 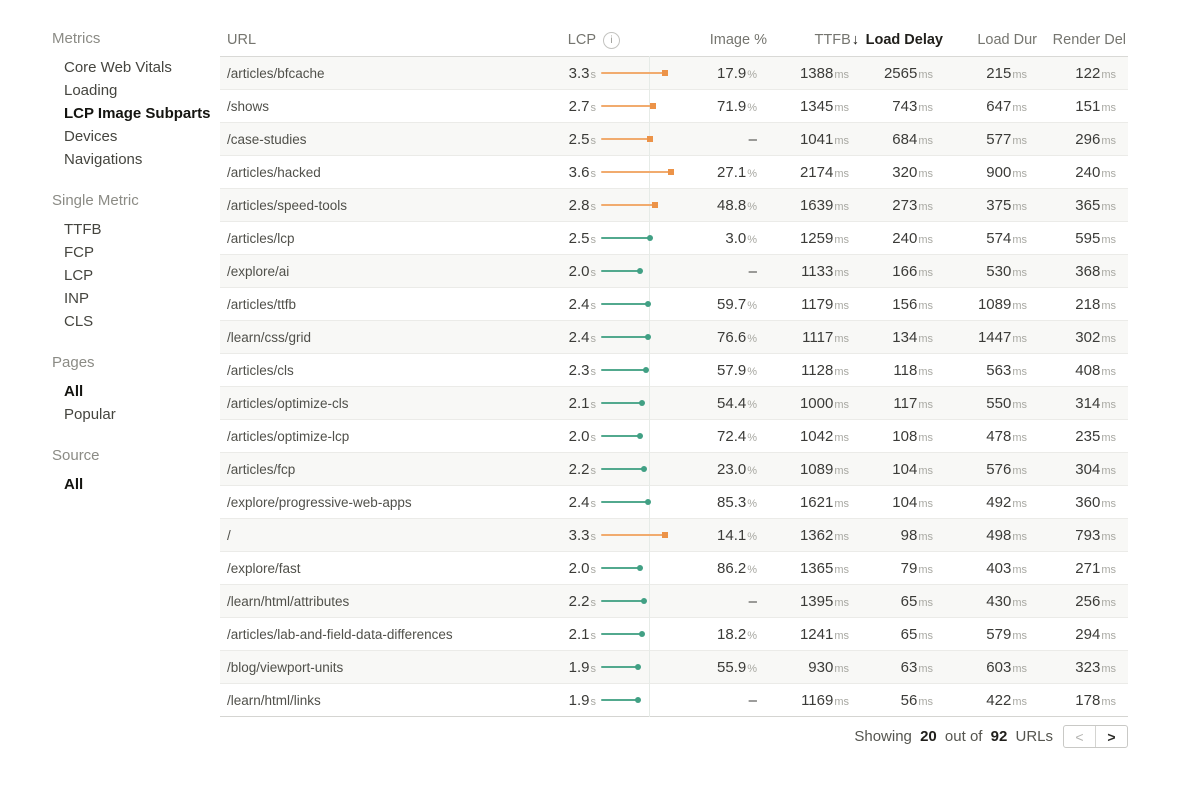 What do you see at coordinates (285, 667) in the screenshot?
I see `url-cell: /blog/viewport-units` at bounding box center [285, 667].